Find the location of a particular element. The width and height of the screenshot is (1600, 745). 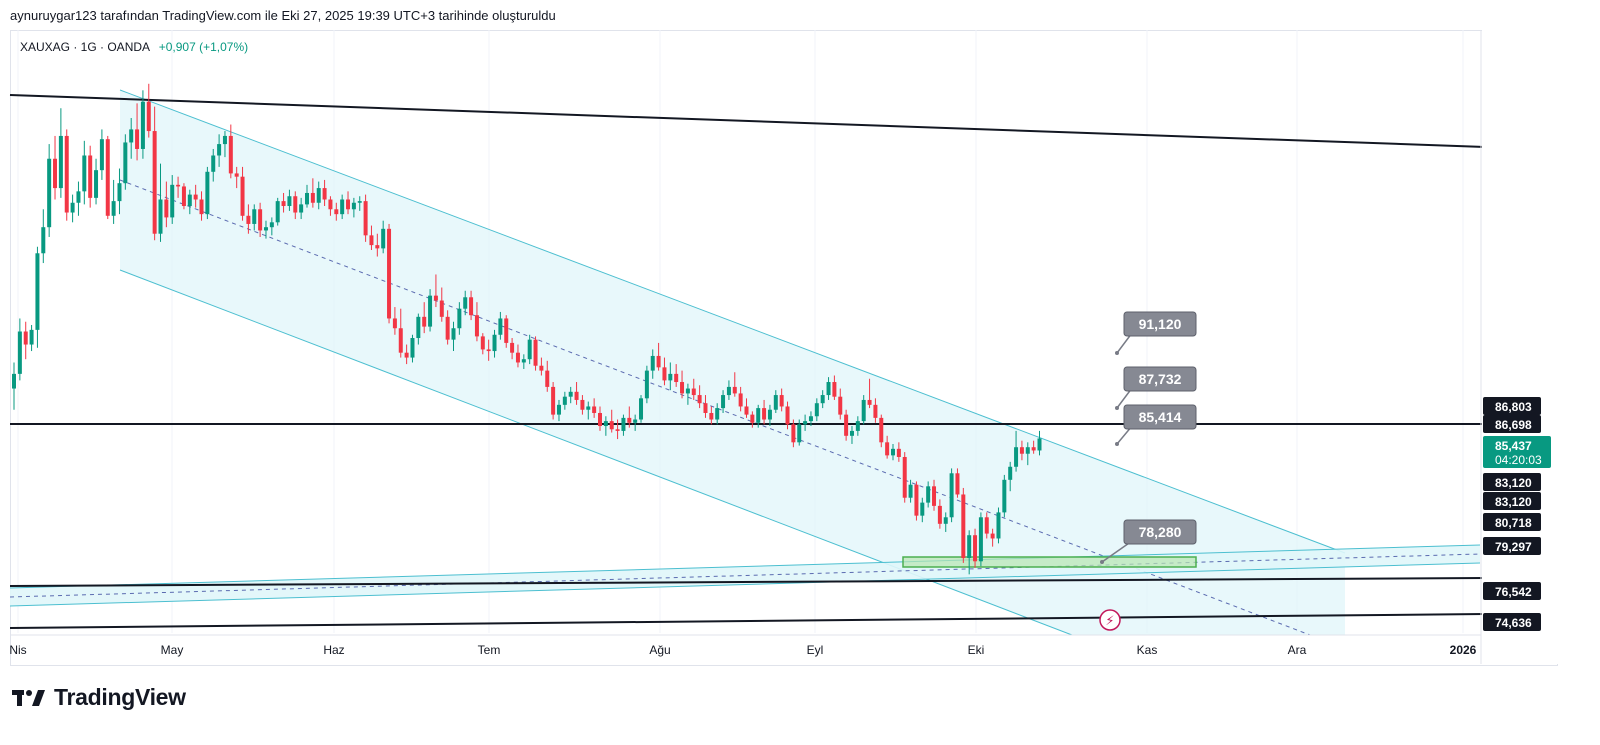

callout-anchor is located at coordinates (1117, 408).